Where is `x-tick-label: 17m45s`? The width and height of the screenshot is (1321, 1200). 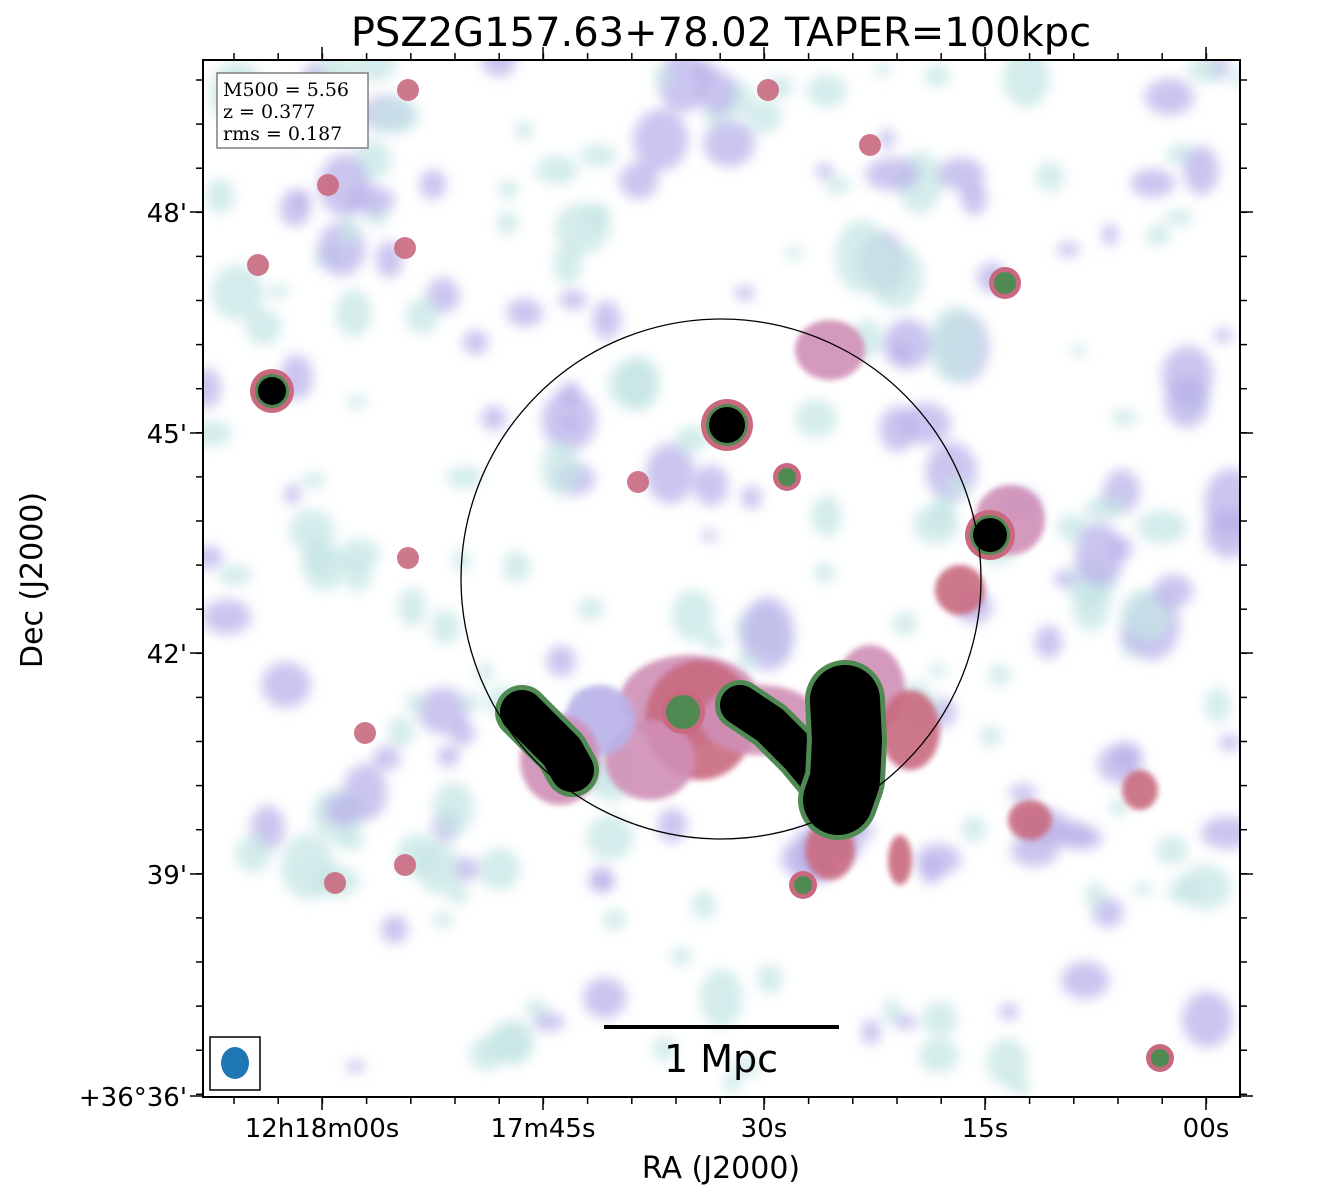 x-tick-label: 17m45s is located at coordinates (542, 1129).